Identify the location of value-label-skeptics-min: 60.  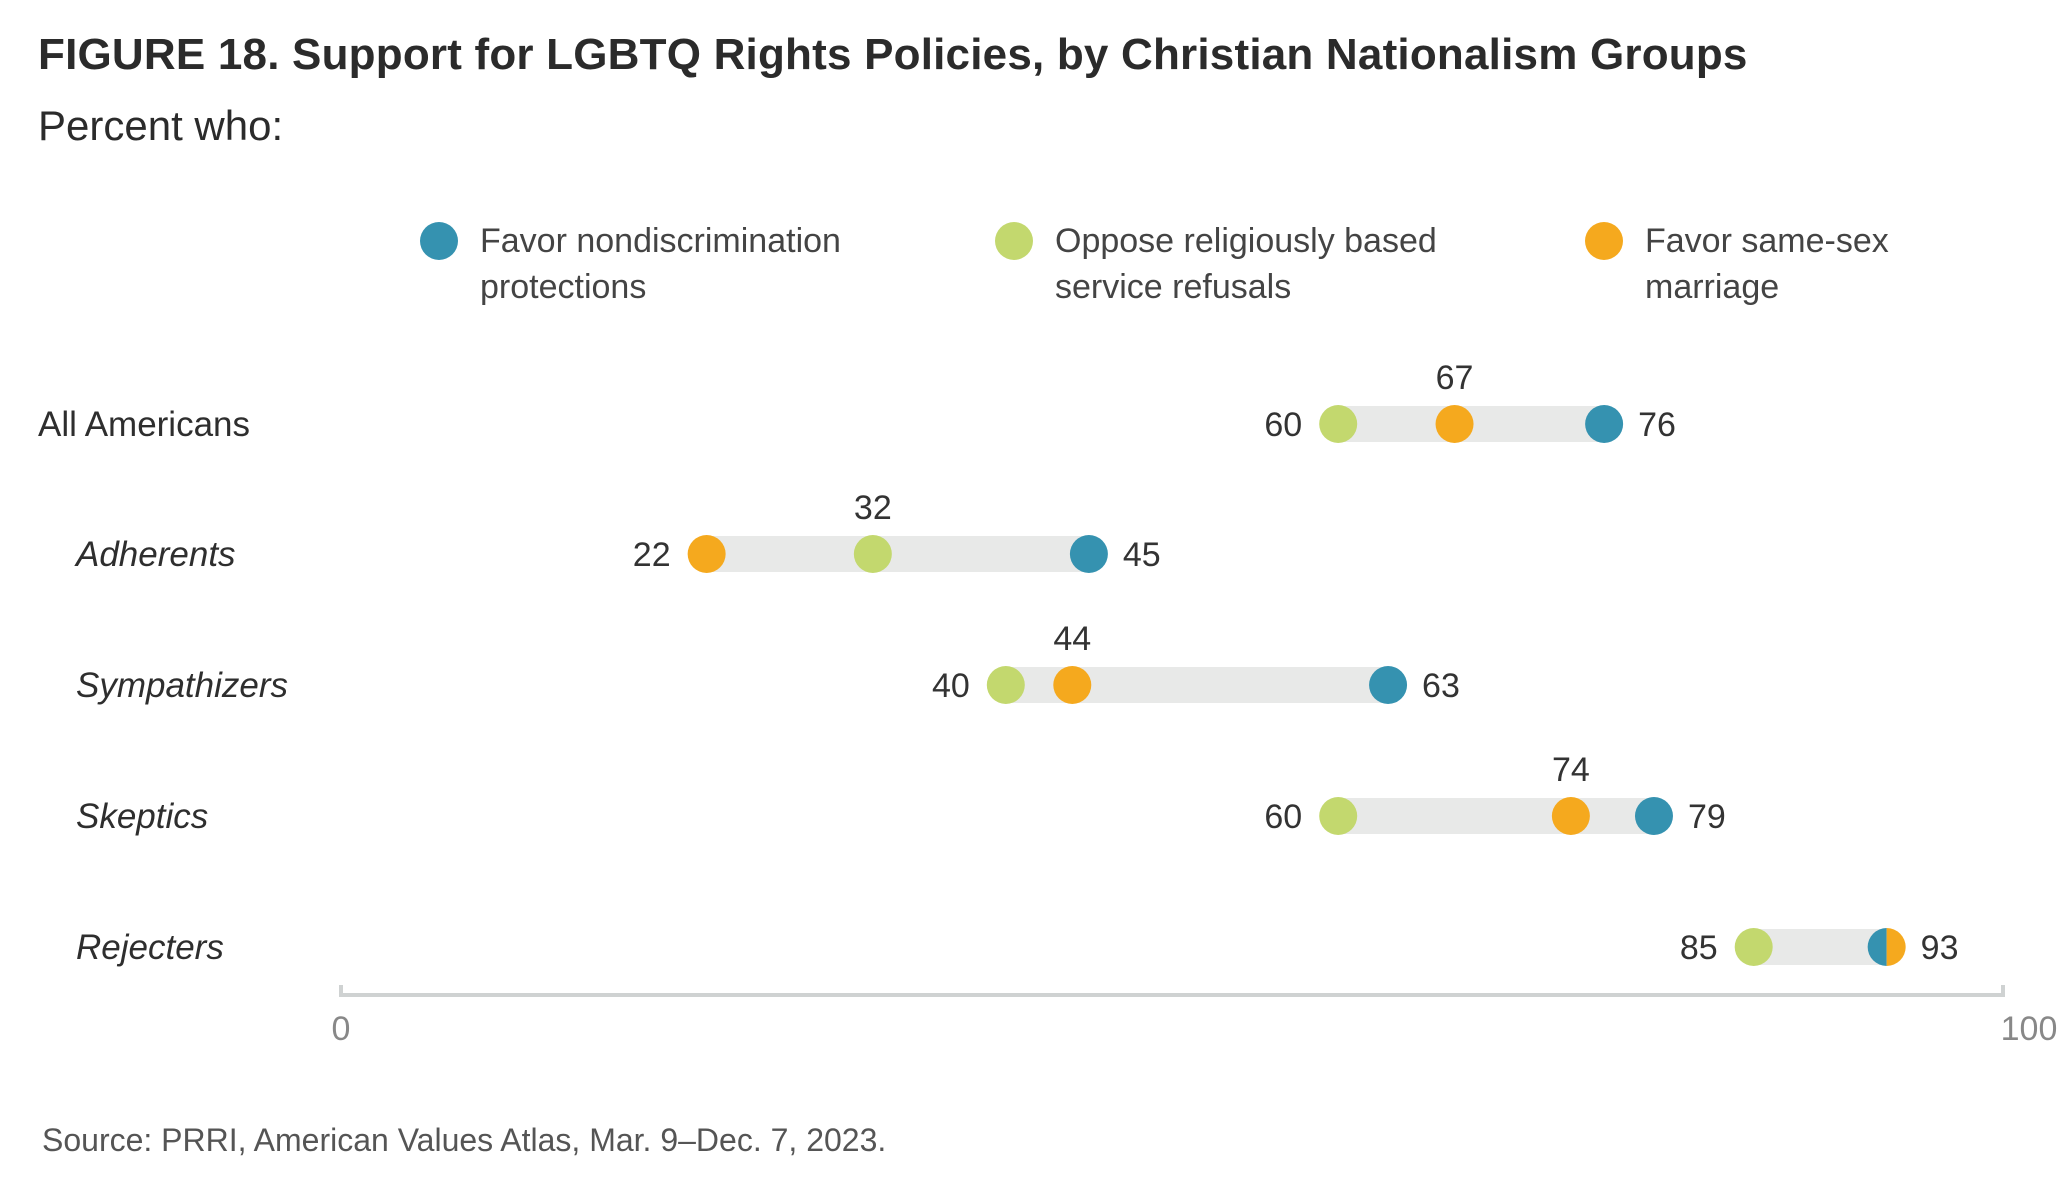
(1283, 817).